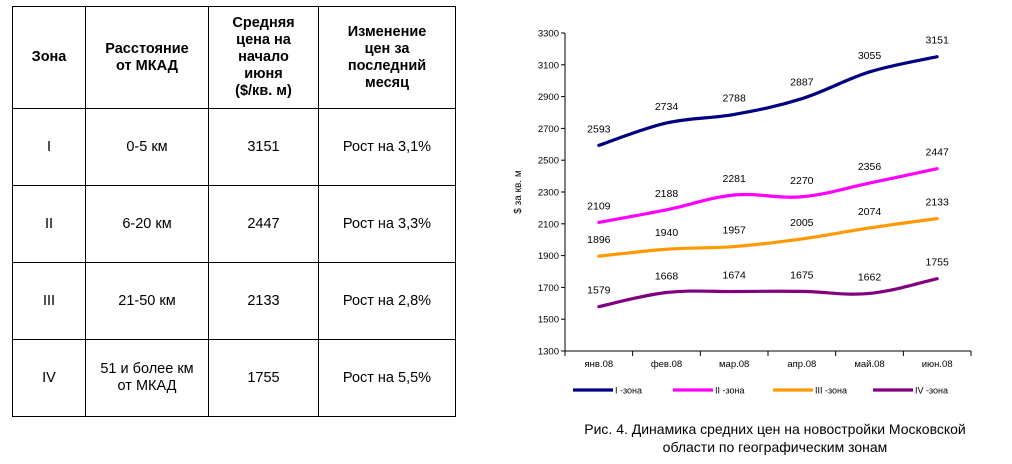 The height and width of the screenshot is (464, 1012). Describe the element at coordinates (802, 275) in the screenshot. I see `data-label: 1675` at that location.